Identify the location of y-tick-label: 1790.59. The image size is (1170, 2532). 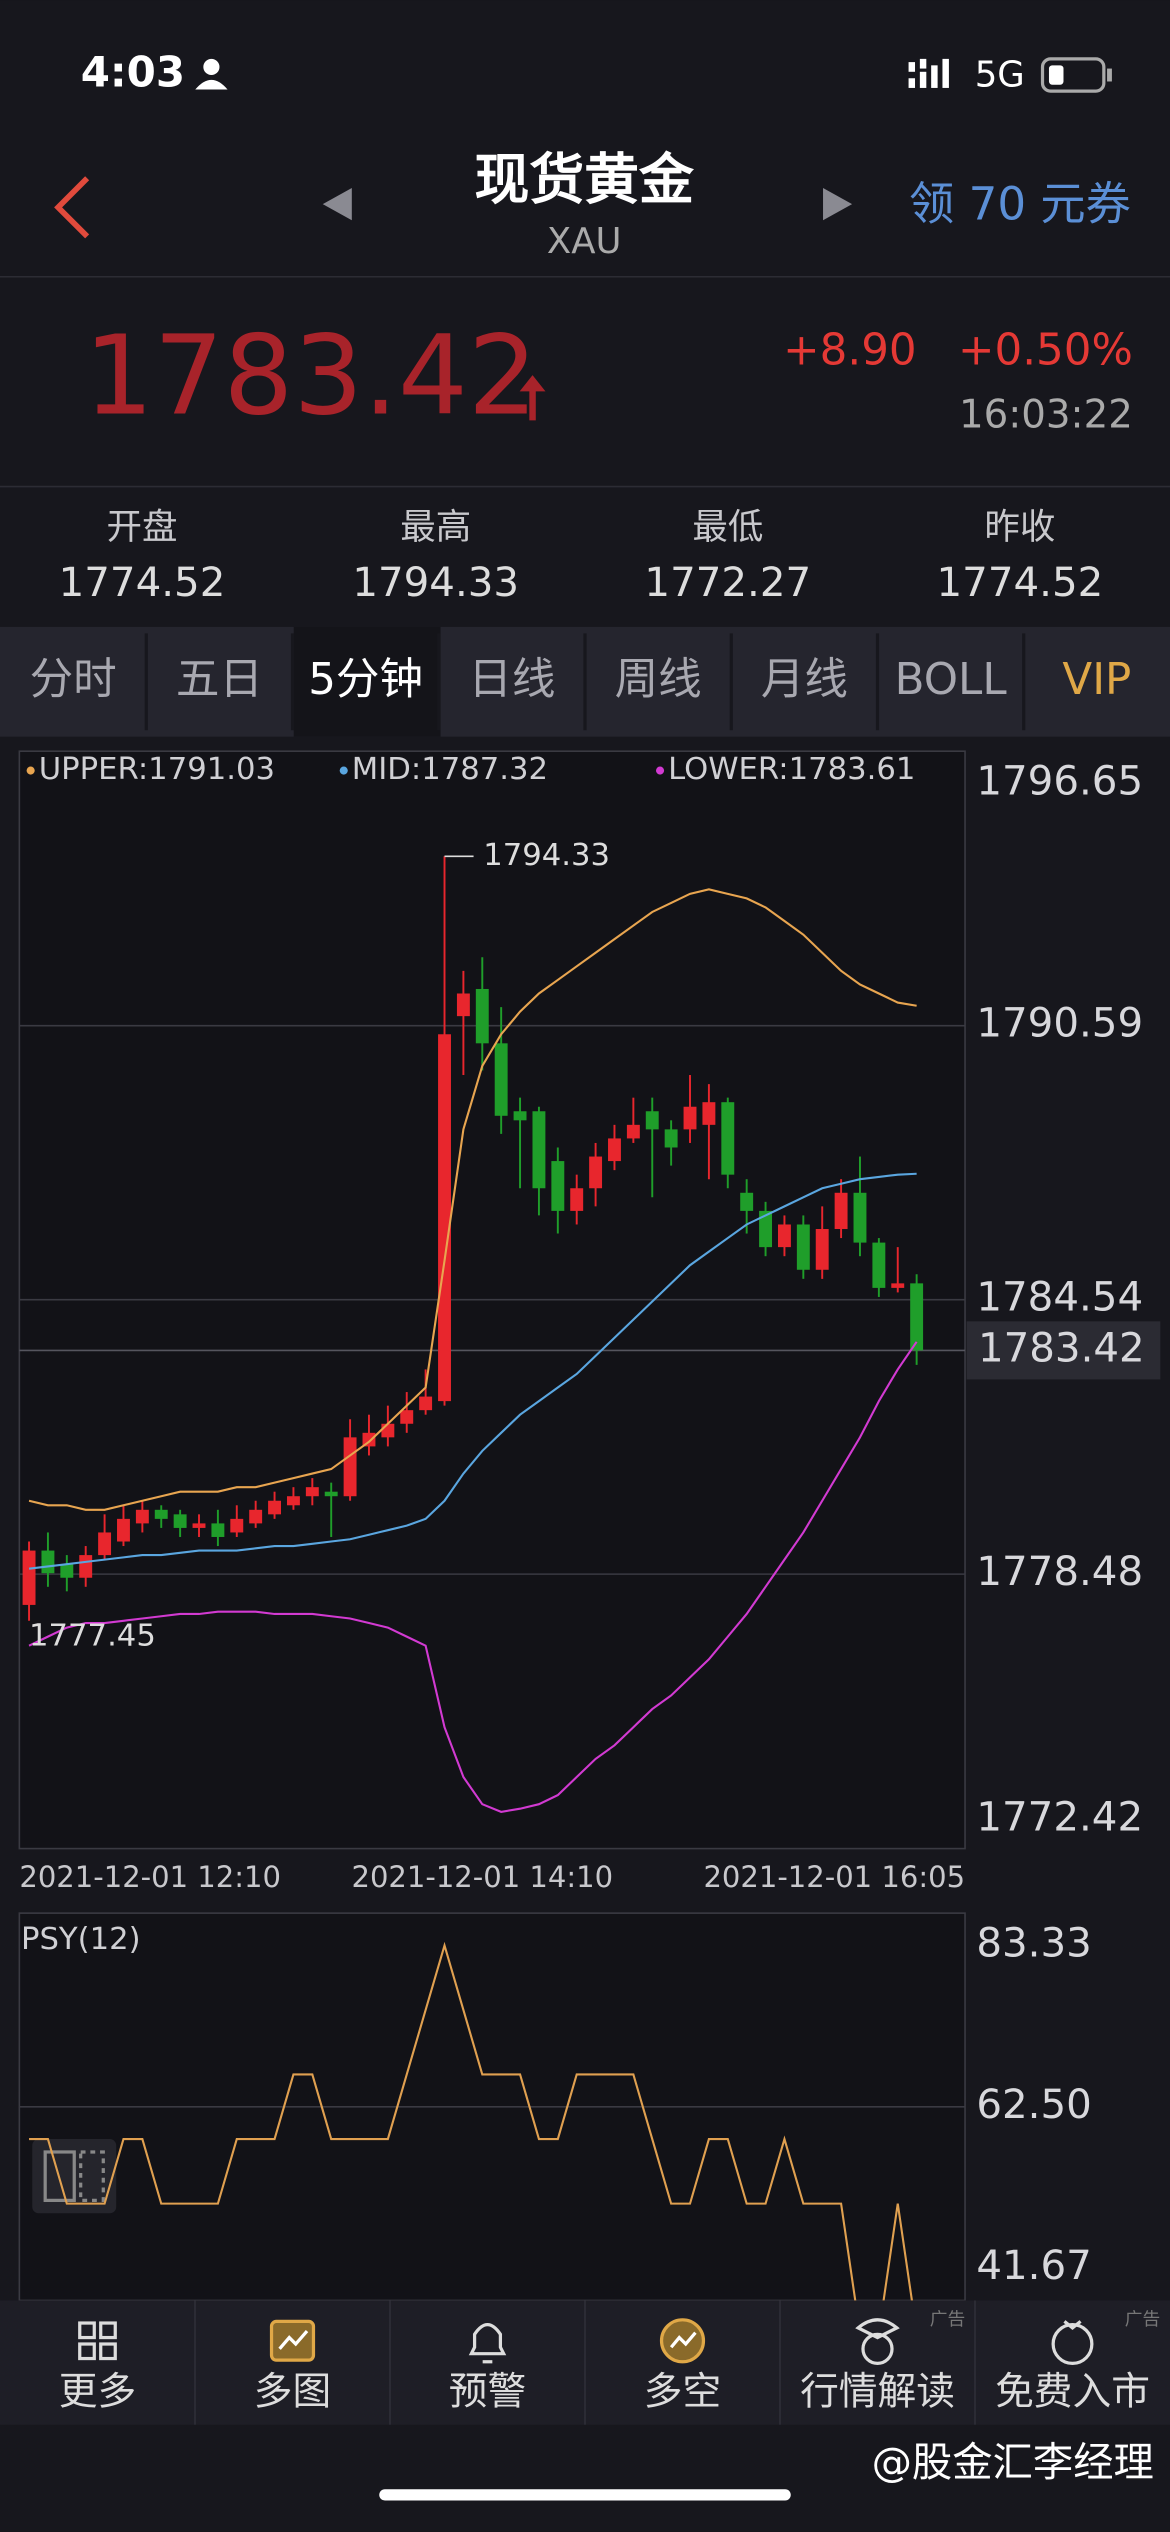
(1059, 1023).